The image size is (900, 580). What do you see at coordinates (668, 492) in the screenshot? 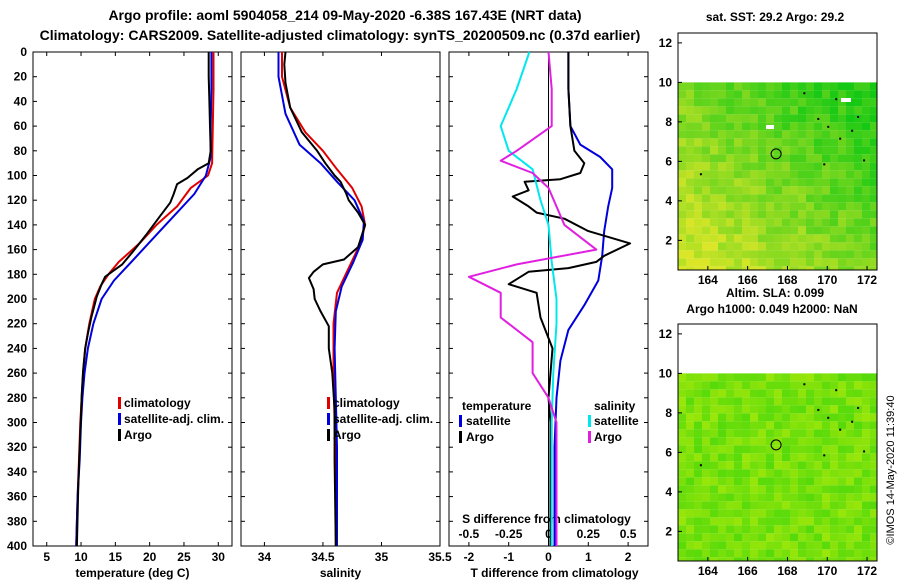
I see `map-y-tick-label: 4` at bounding box center [668, 492].